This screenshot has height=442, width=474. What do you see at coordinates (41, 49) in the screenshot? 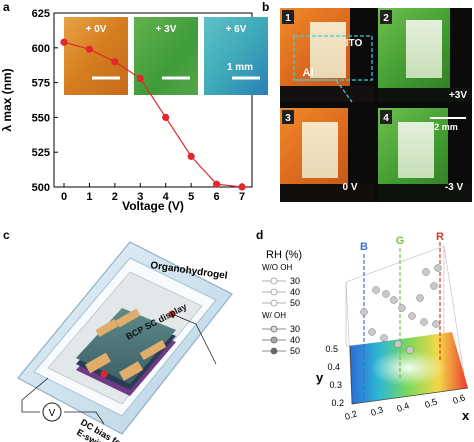
I see `y-tick-label: 600` at bounding box center [41, 49].